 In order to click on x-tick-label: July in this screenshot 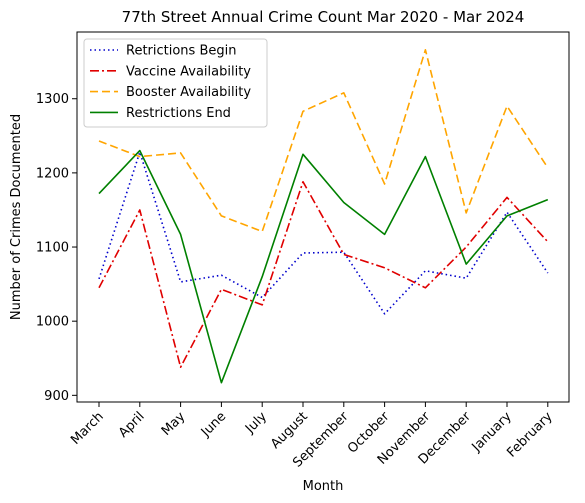, I will do `click(256, 423)`.